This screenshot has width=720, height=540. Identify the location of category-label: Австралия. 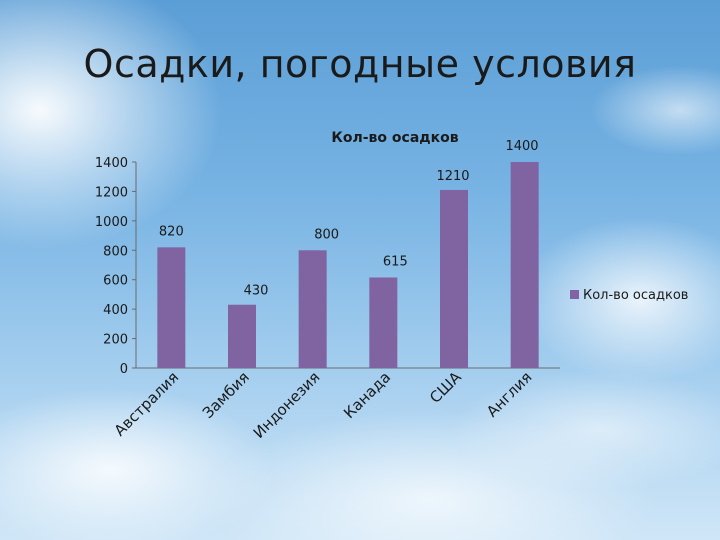
(147, 404).